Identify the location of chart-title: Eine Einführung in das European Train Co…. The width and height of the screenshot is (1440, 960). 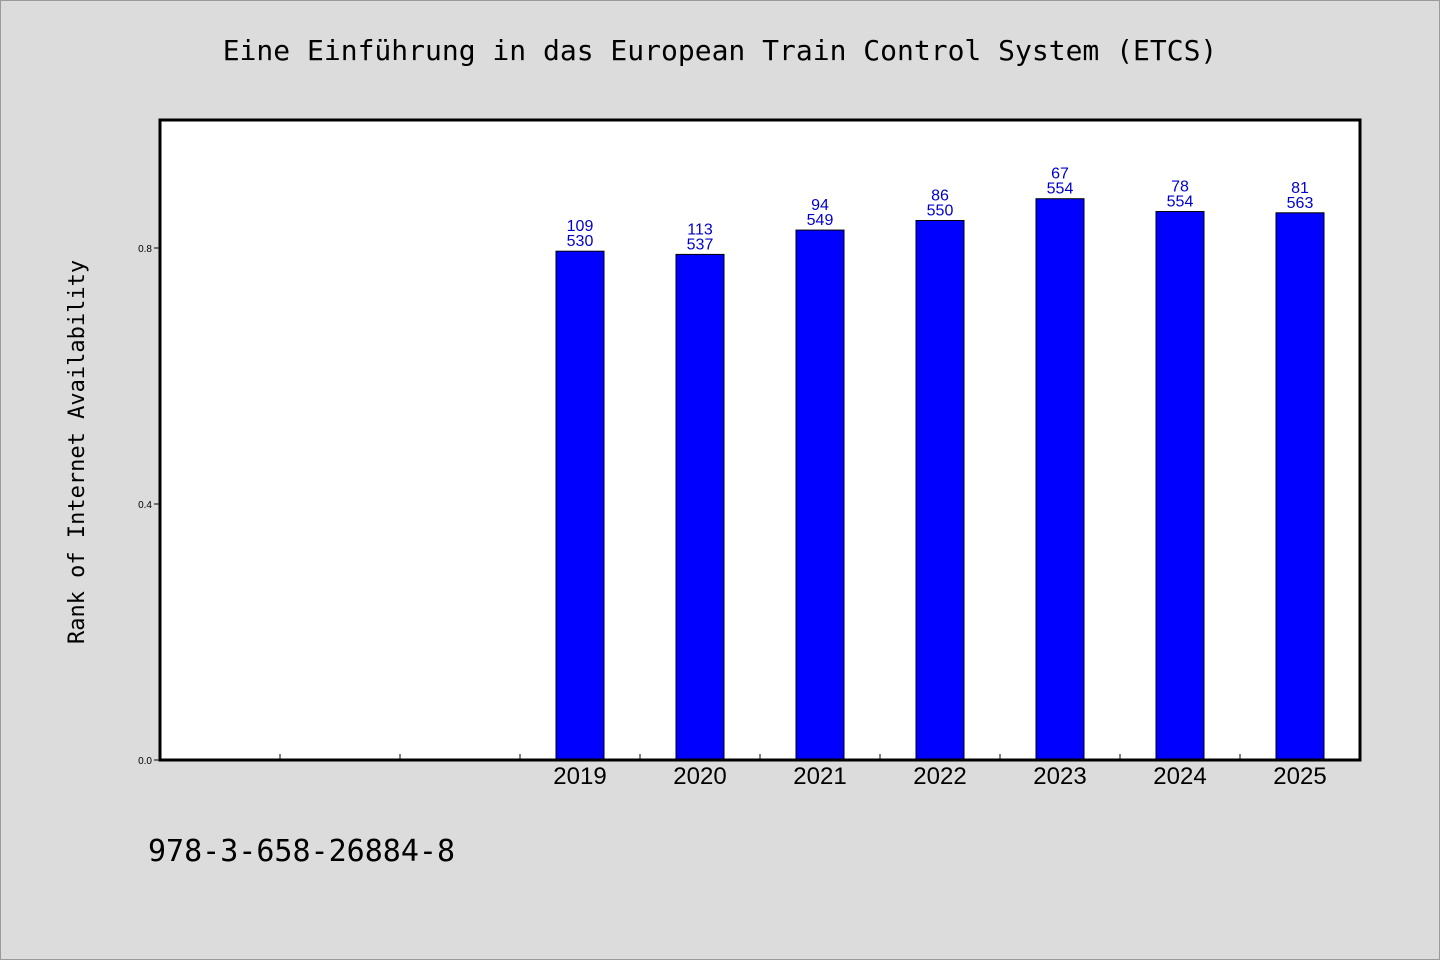
(720, 50).